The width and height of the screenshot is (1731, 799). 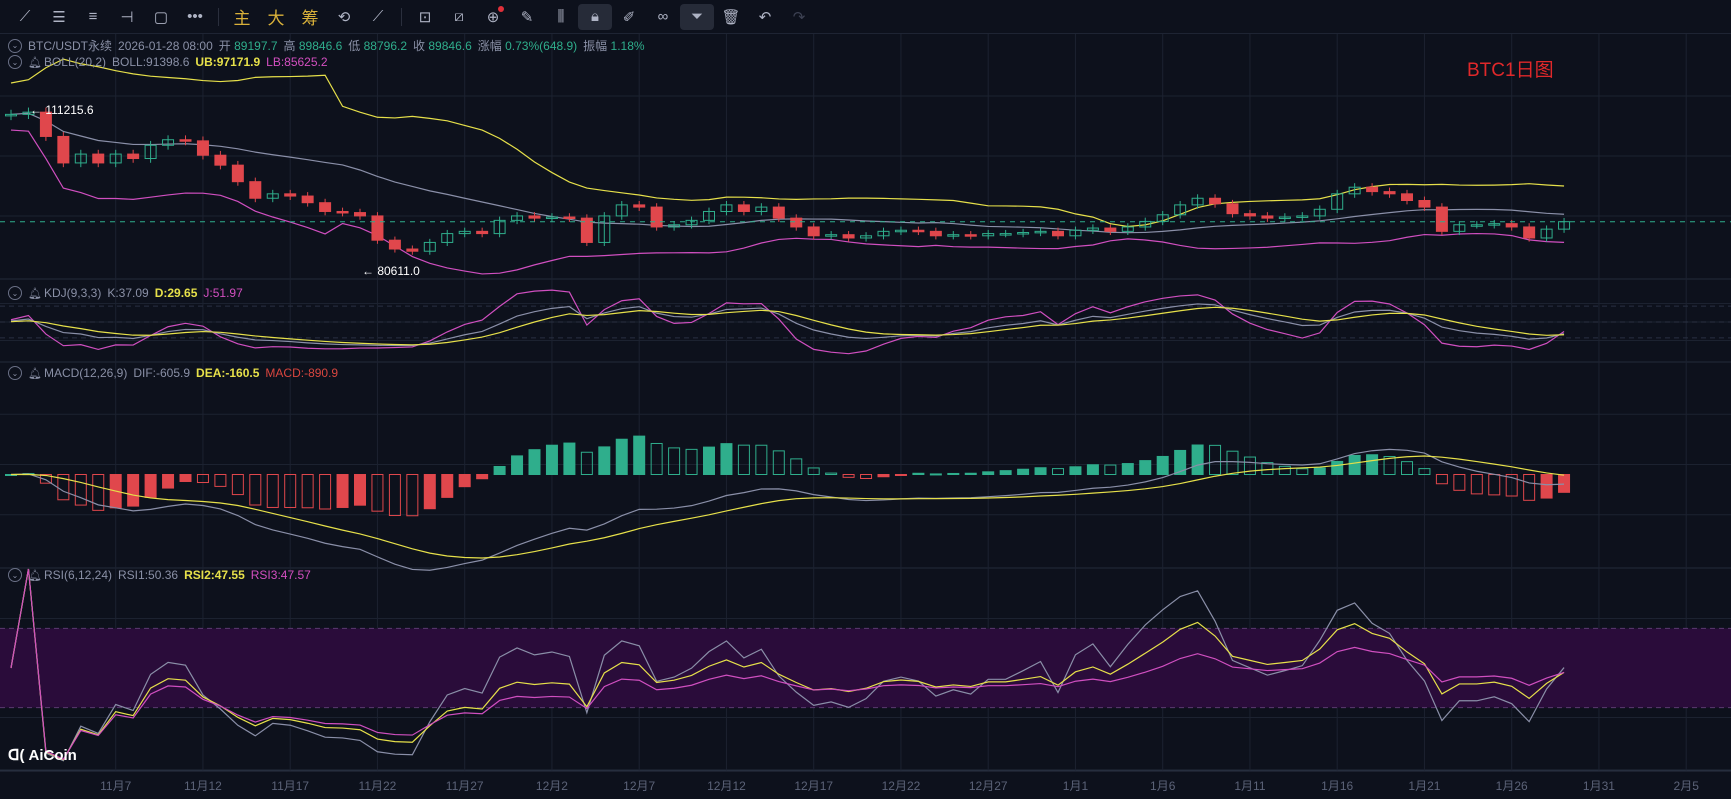 I want to click on x-axis-label: 11月17, so click(x=290, y=786).